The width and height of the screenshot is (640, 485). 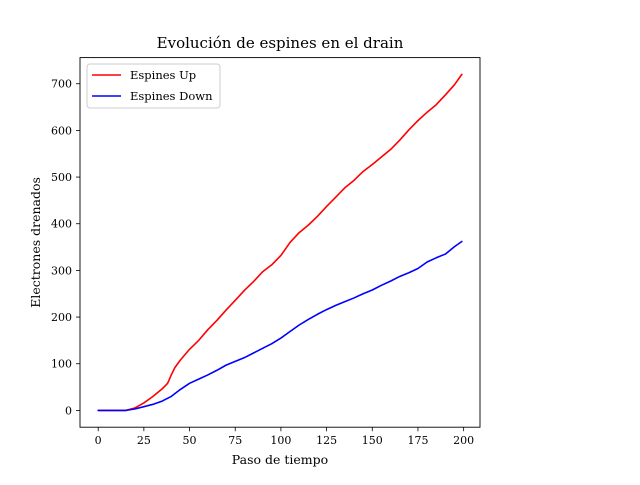 I want to click on x-axis-label: Paso de tiempo, so click(x=280, y=459).